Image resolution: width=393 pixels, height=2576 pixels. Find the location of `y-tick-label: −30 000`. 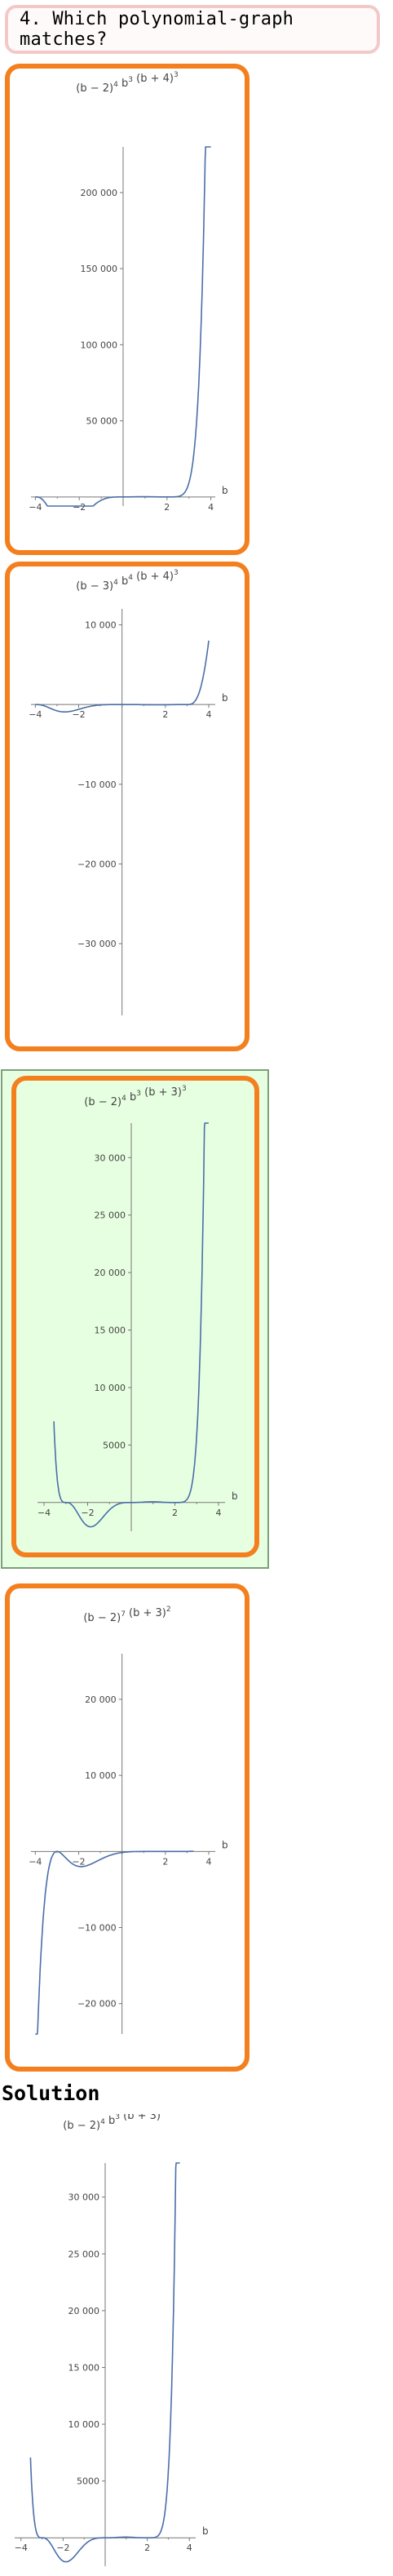

y-tick-label: −30 000 is located at coordinates (97, 944).